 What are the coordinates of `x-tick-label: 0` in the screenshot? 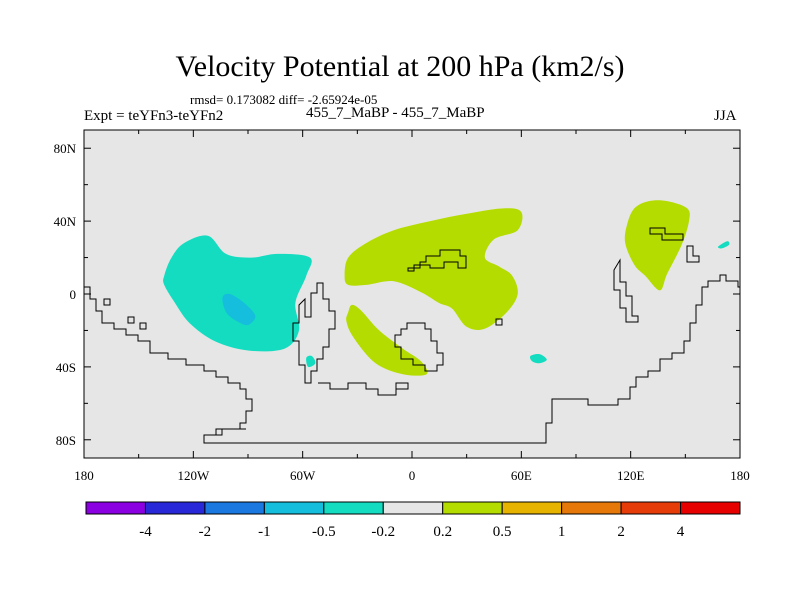 It's located at (412, 475).